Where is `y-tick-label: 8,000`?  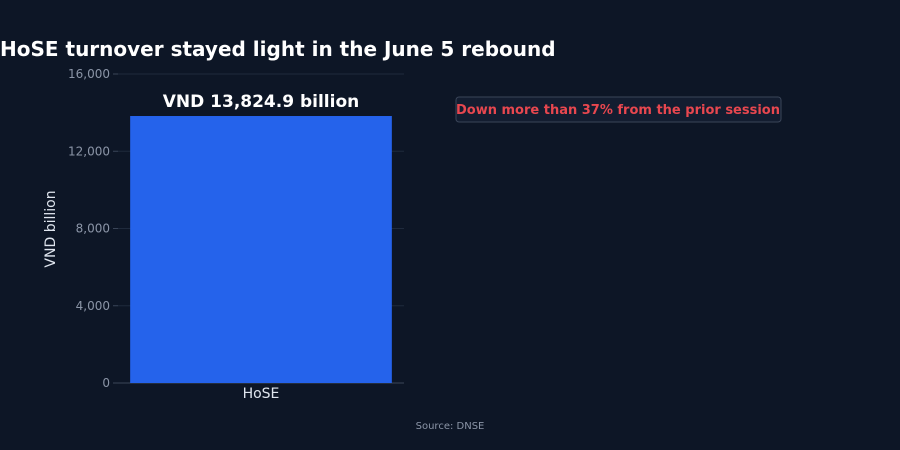
y-tick-label: 8,000 is located at coordinates (93, 229).